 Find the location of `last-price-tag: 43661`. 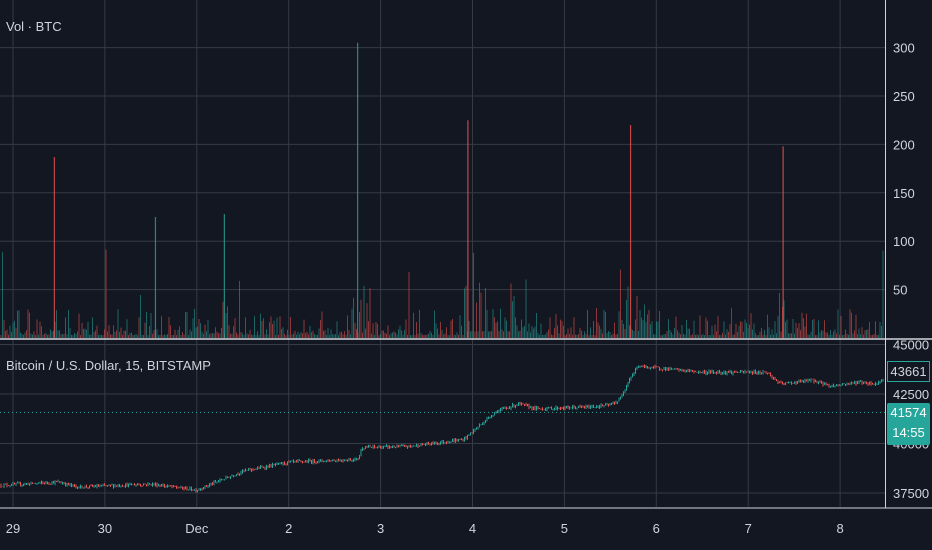

last-price-tag: 43661 is located at coordinates (908, 371).